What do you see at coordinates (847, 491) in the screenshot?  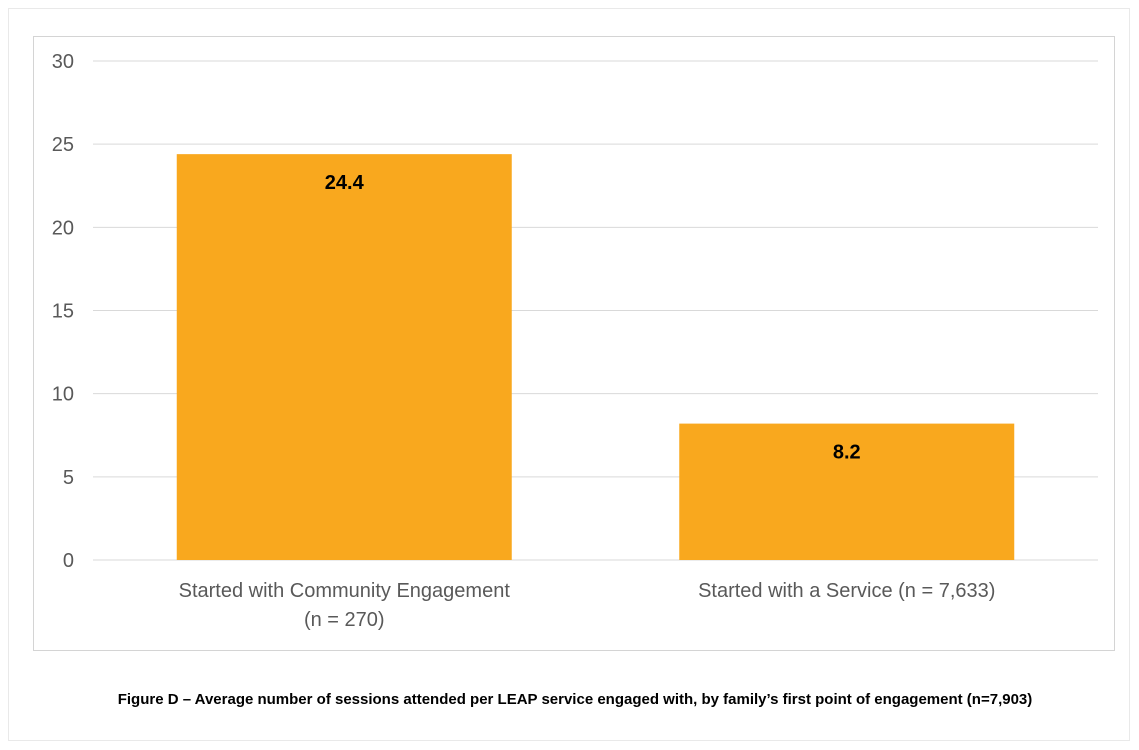 I see `bar` at bounding box center [847, 491].